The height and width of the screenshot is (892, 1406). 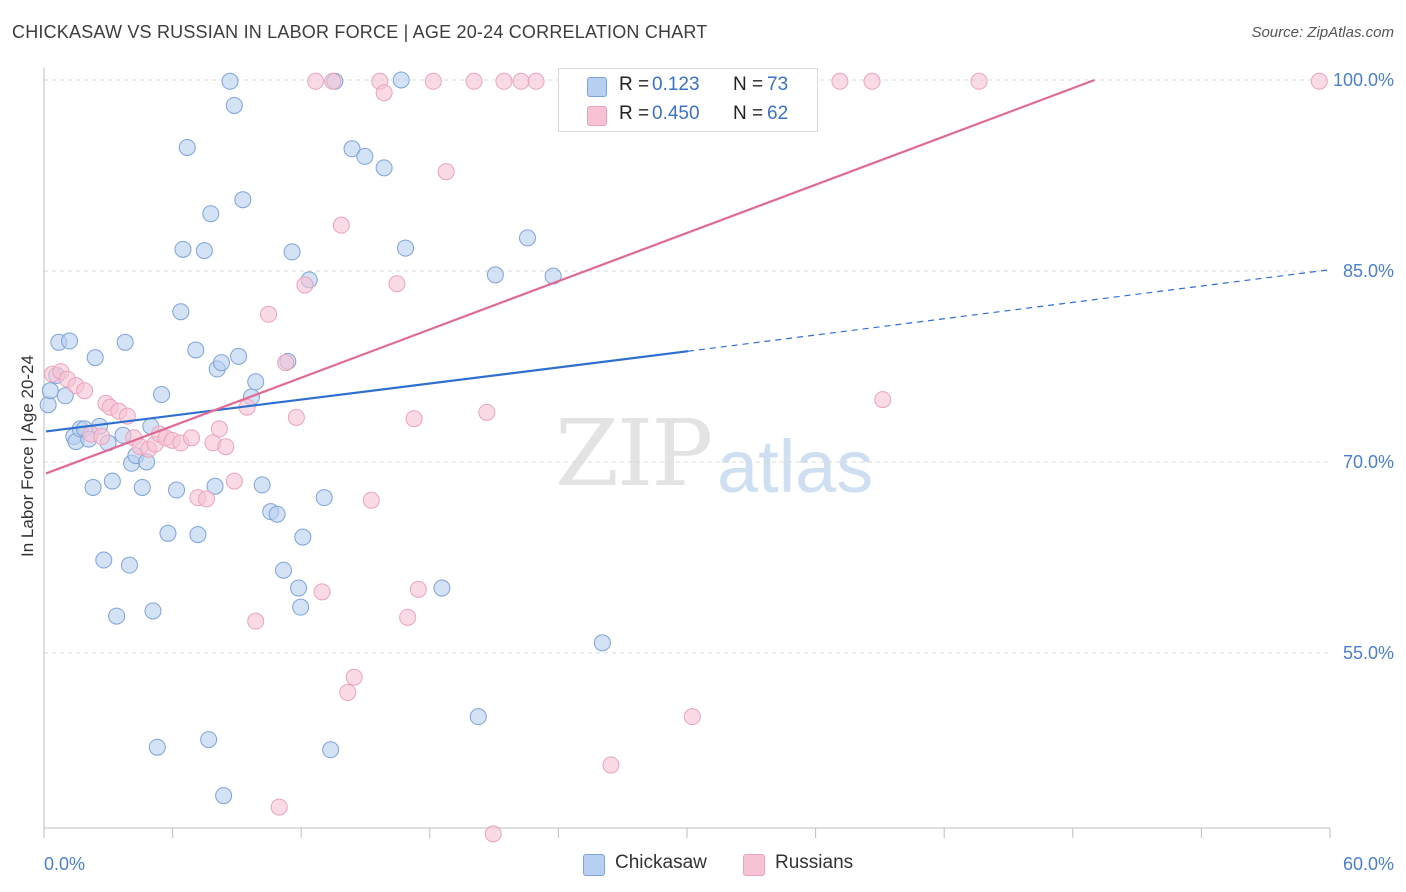 I want to click on legend-row-chickasaw: R = 0.123 N = 73, so click(x=688, y=86).